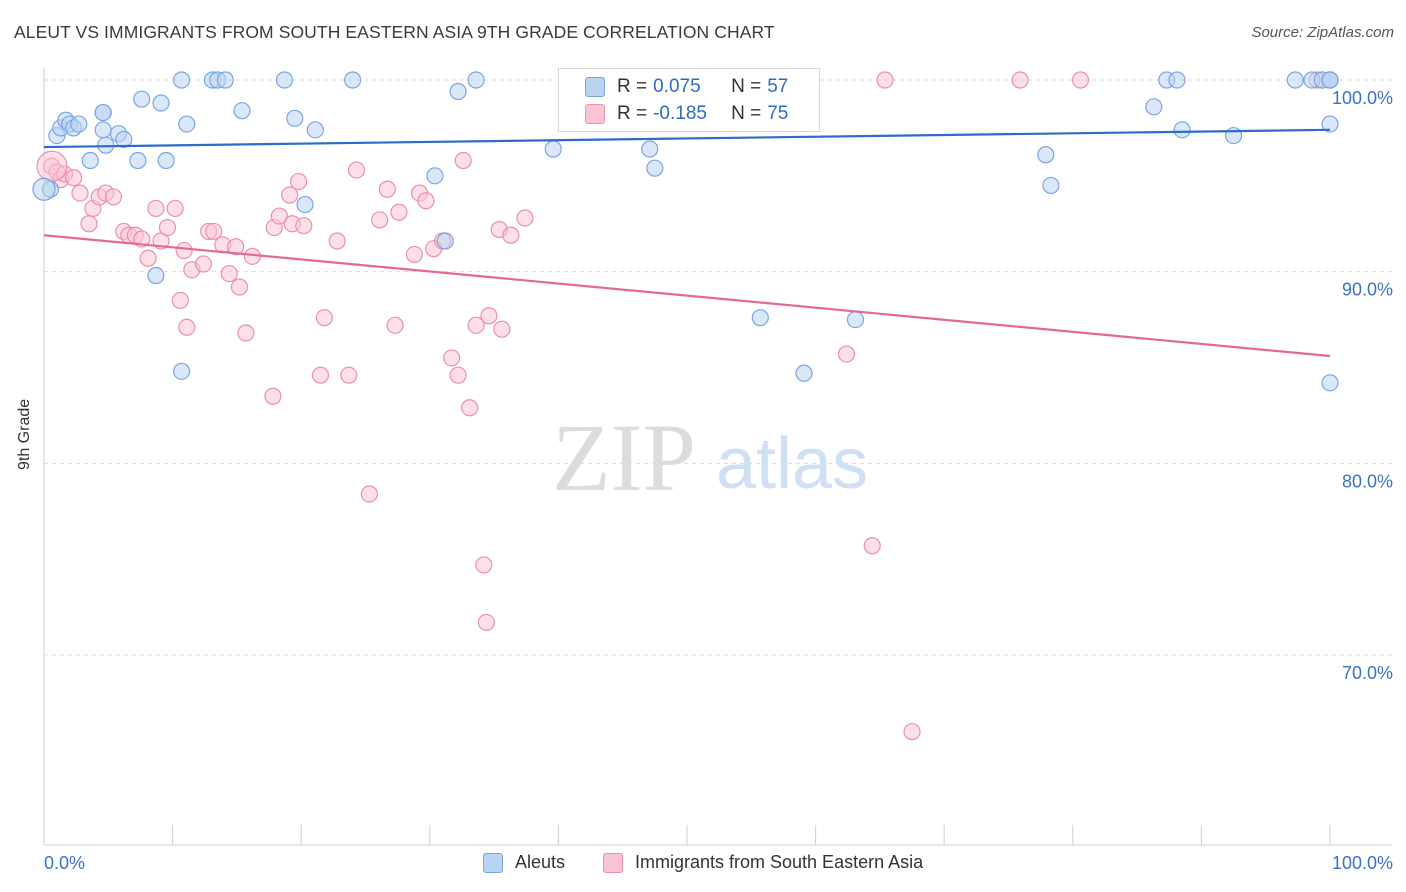 The height and width of the screenshot is (892, 1406). I want to click on legend-n-value: 75, so click(778, 113).